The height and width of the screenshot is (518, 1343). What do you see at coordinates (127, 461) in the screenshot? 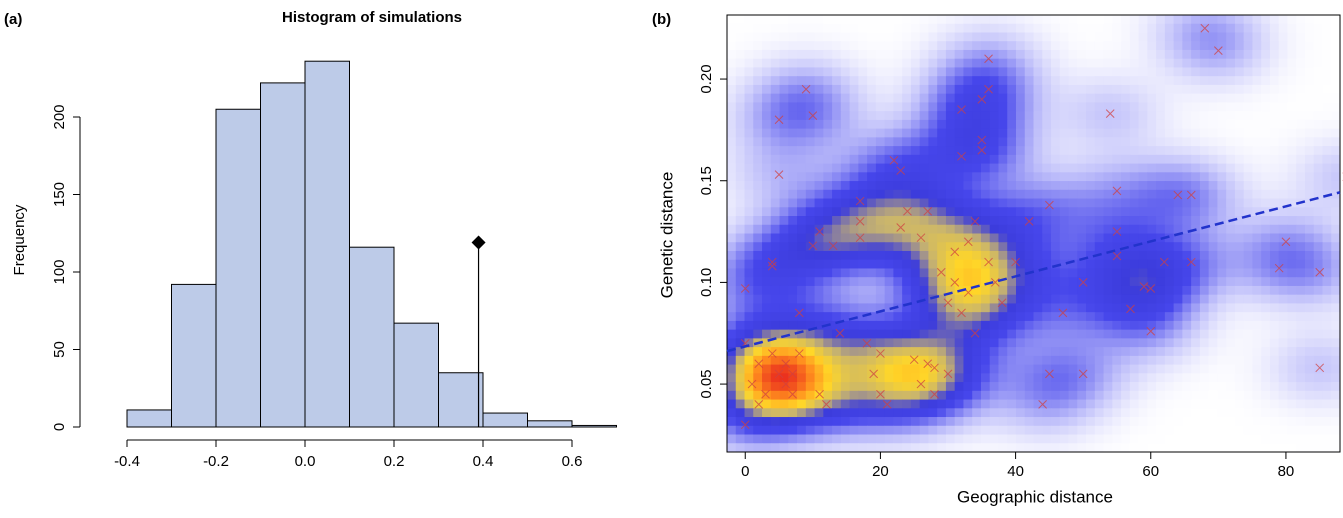
I see `x-tick-label: -0.4` at bounding box center [127, 461].